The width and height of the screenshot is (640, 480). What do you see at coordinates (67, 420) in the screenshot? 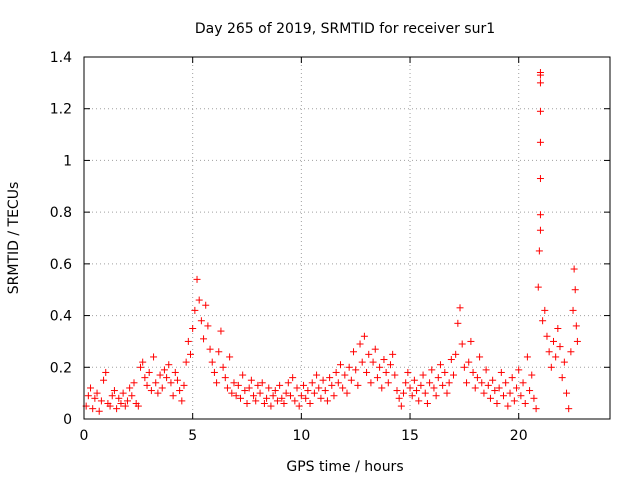
I see `y-tick-label: 0` at bounding box center [67, 420].